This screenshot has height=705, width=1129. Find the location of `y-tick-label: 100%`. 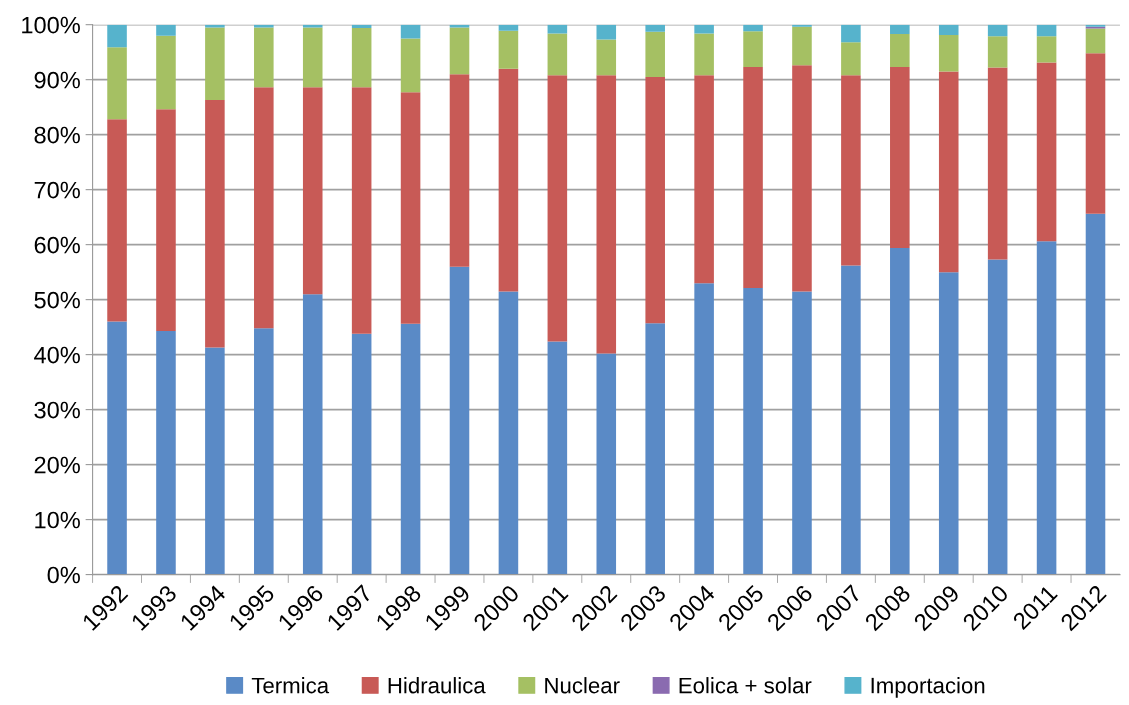

y-tick-label: 100% is located at coordinates (51, 25).